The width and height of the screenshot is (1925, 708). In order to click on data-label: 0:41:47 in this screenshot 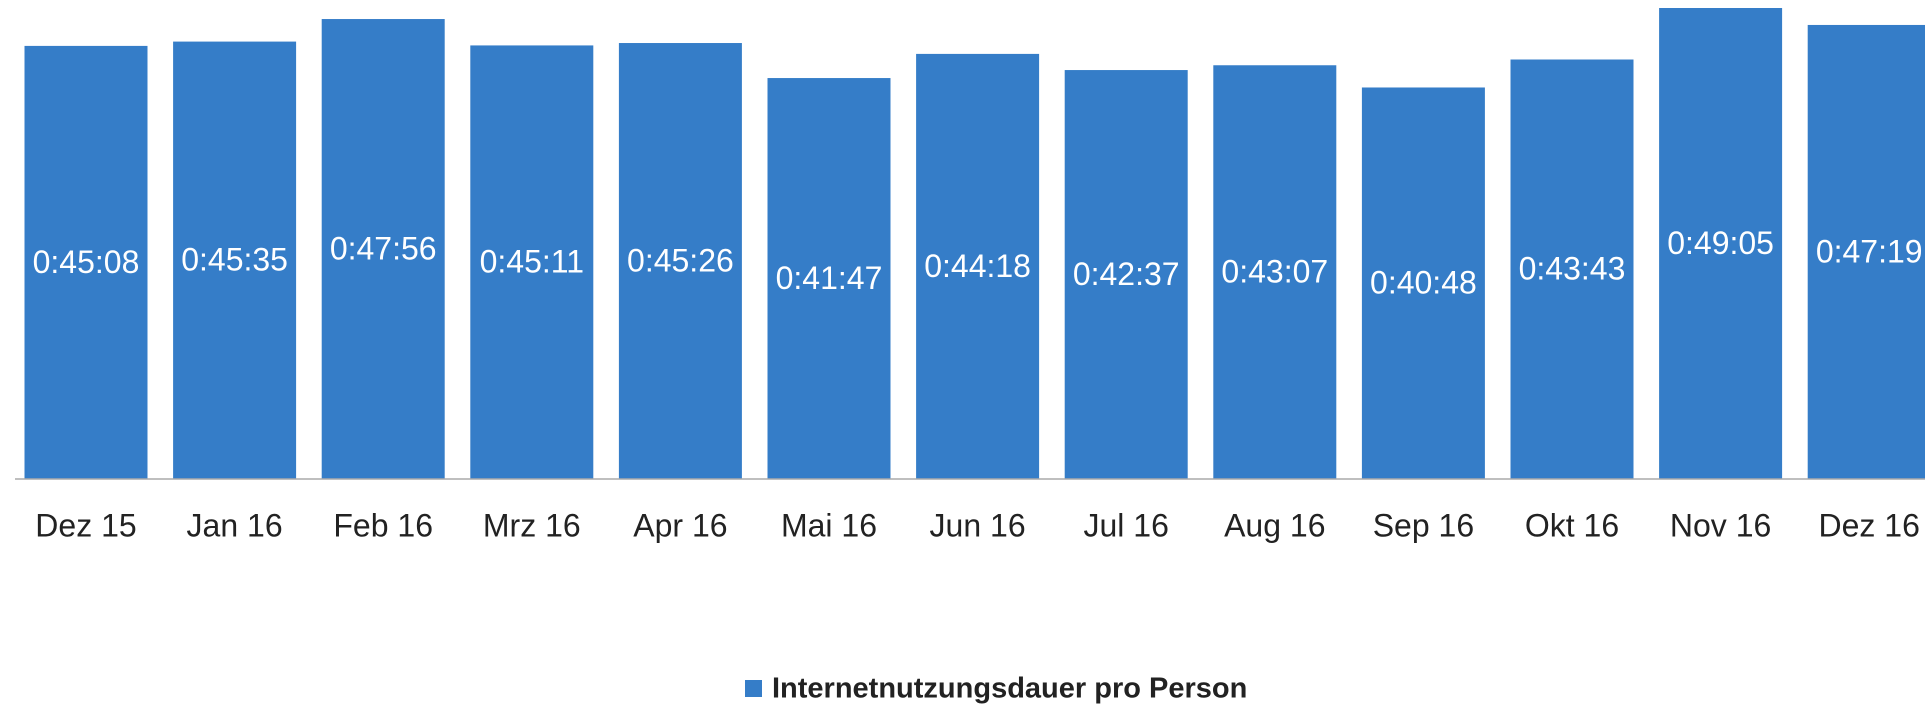, I will do `click(829, 278)`.